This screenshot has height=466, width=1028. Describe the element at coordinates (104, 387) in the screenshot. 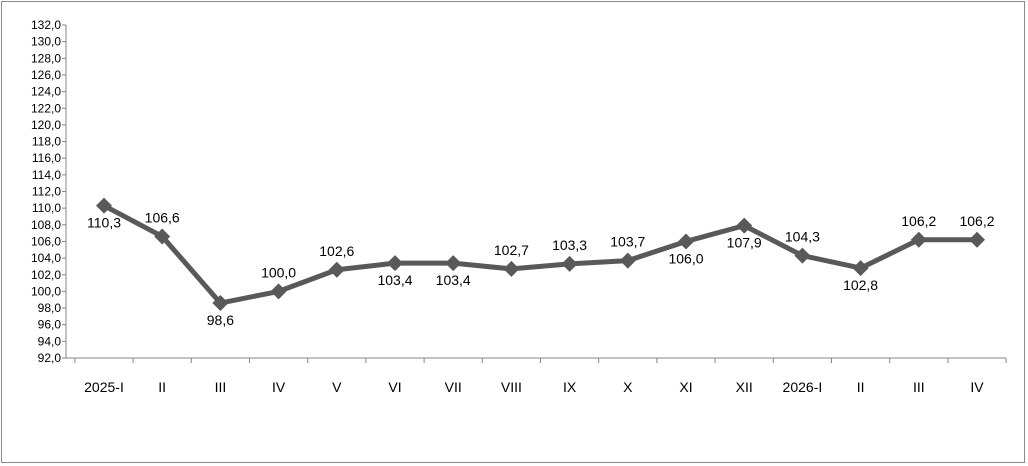

I see `x-category-label: 2025-I` at that location.